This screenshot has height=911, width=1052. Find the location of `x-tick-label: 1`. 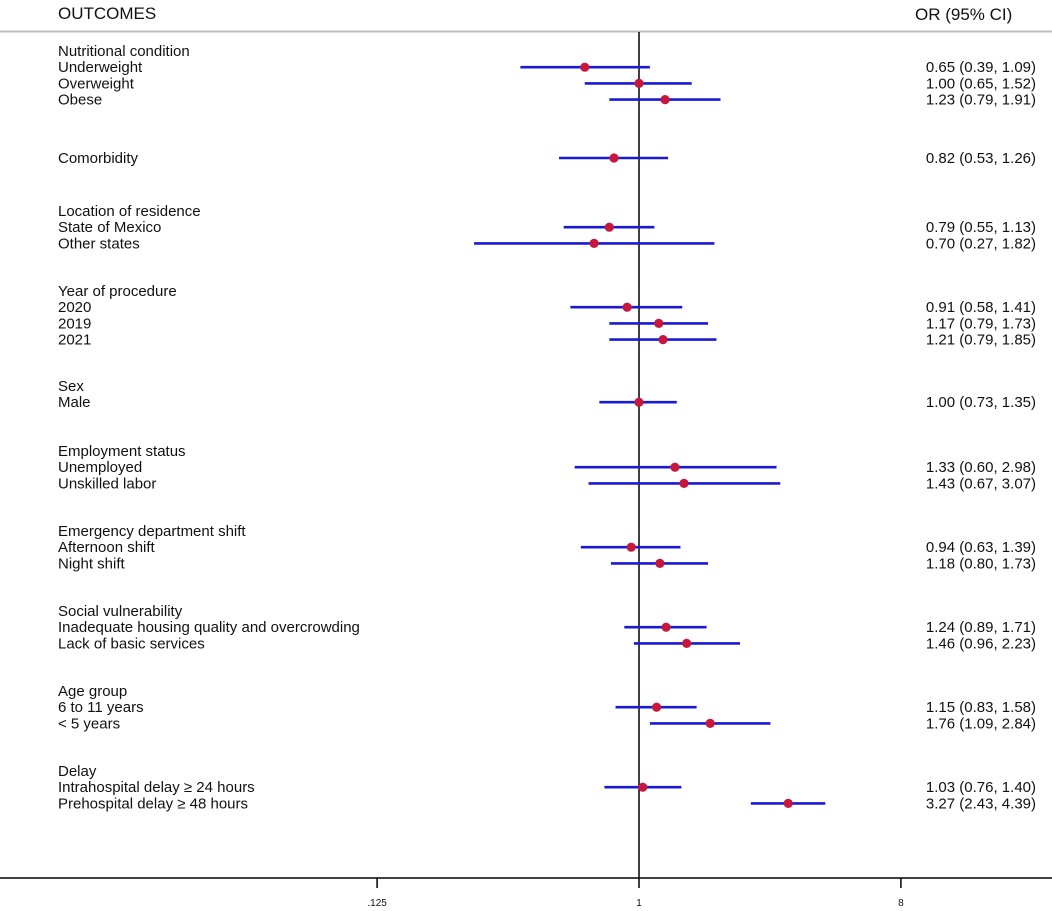

x-tick-label: 1 is located at coordinates (639, 903).